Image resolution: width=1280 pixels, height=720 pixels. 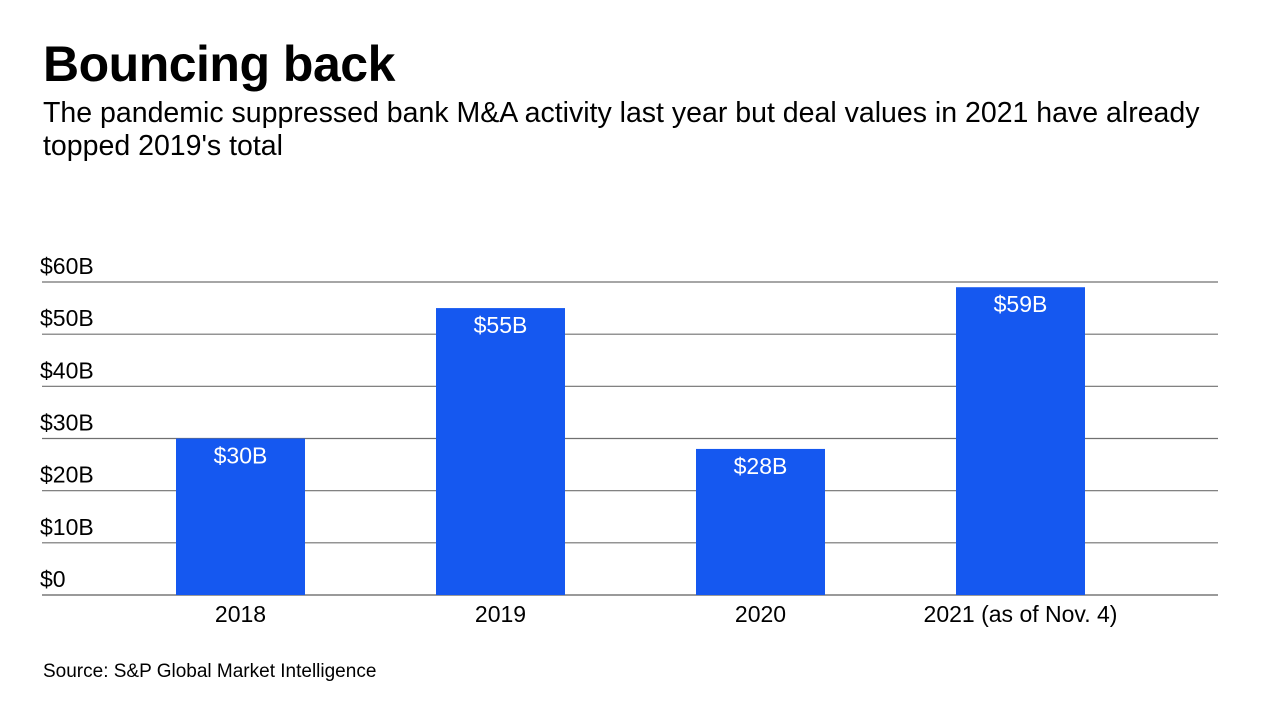 I want to click on x-tick-label: 2019, so click(x=500, y=614).